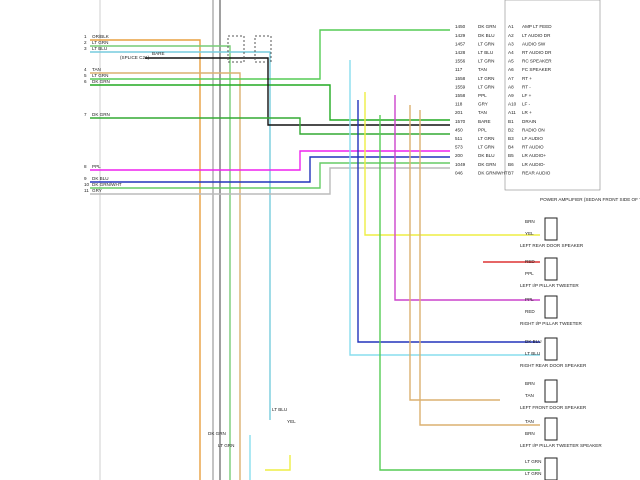 The image size is (640, 480). What do you see at coordinates (460, 61) in the screenshot?
I see `circuit: 1556` at bounding box center [460, 61].